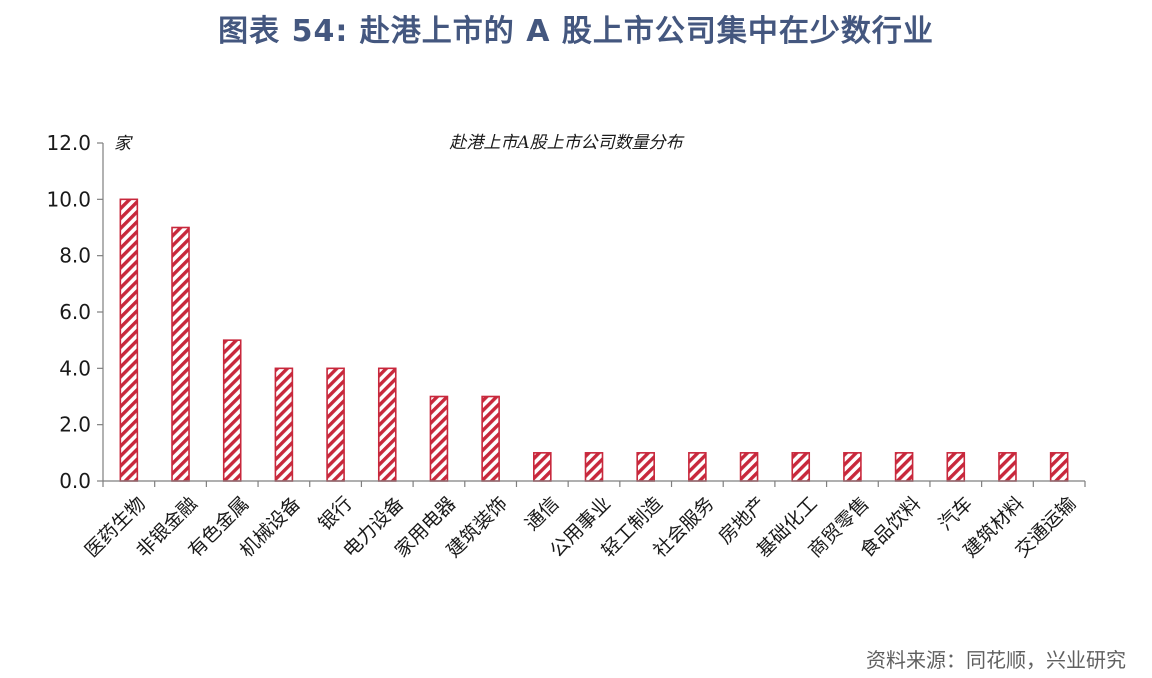  I want to click on source-note: 资料来源：同花顺，兴业研究, so click(996, 660).